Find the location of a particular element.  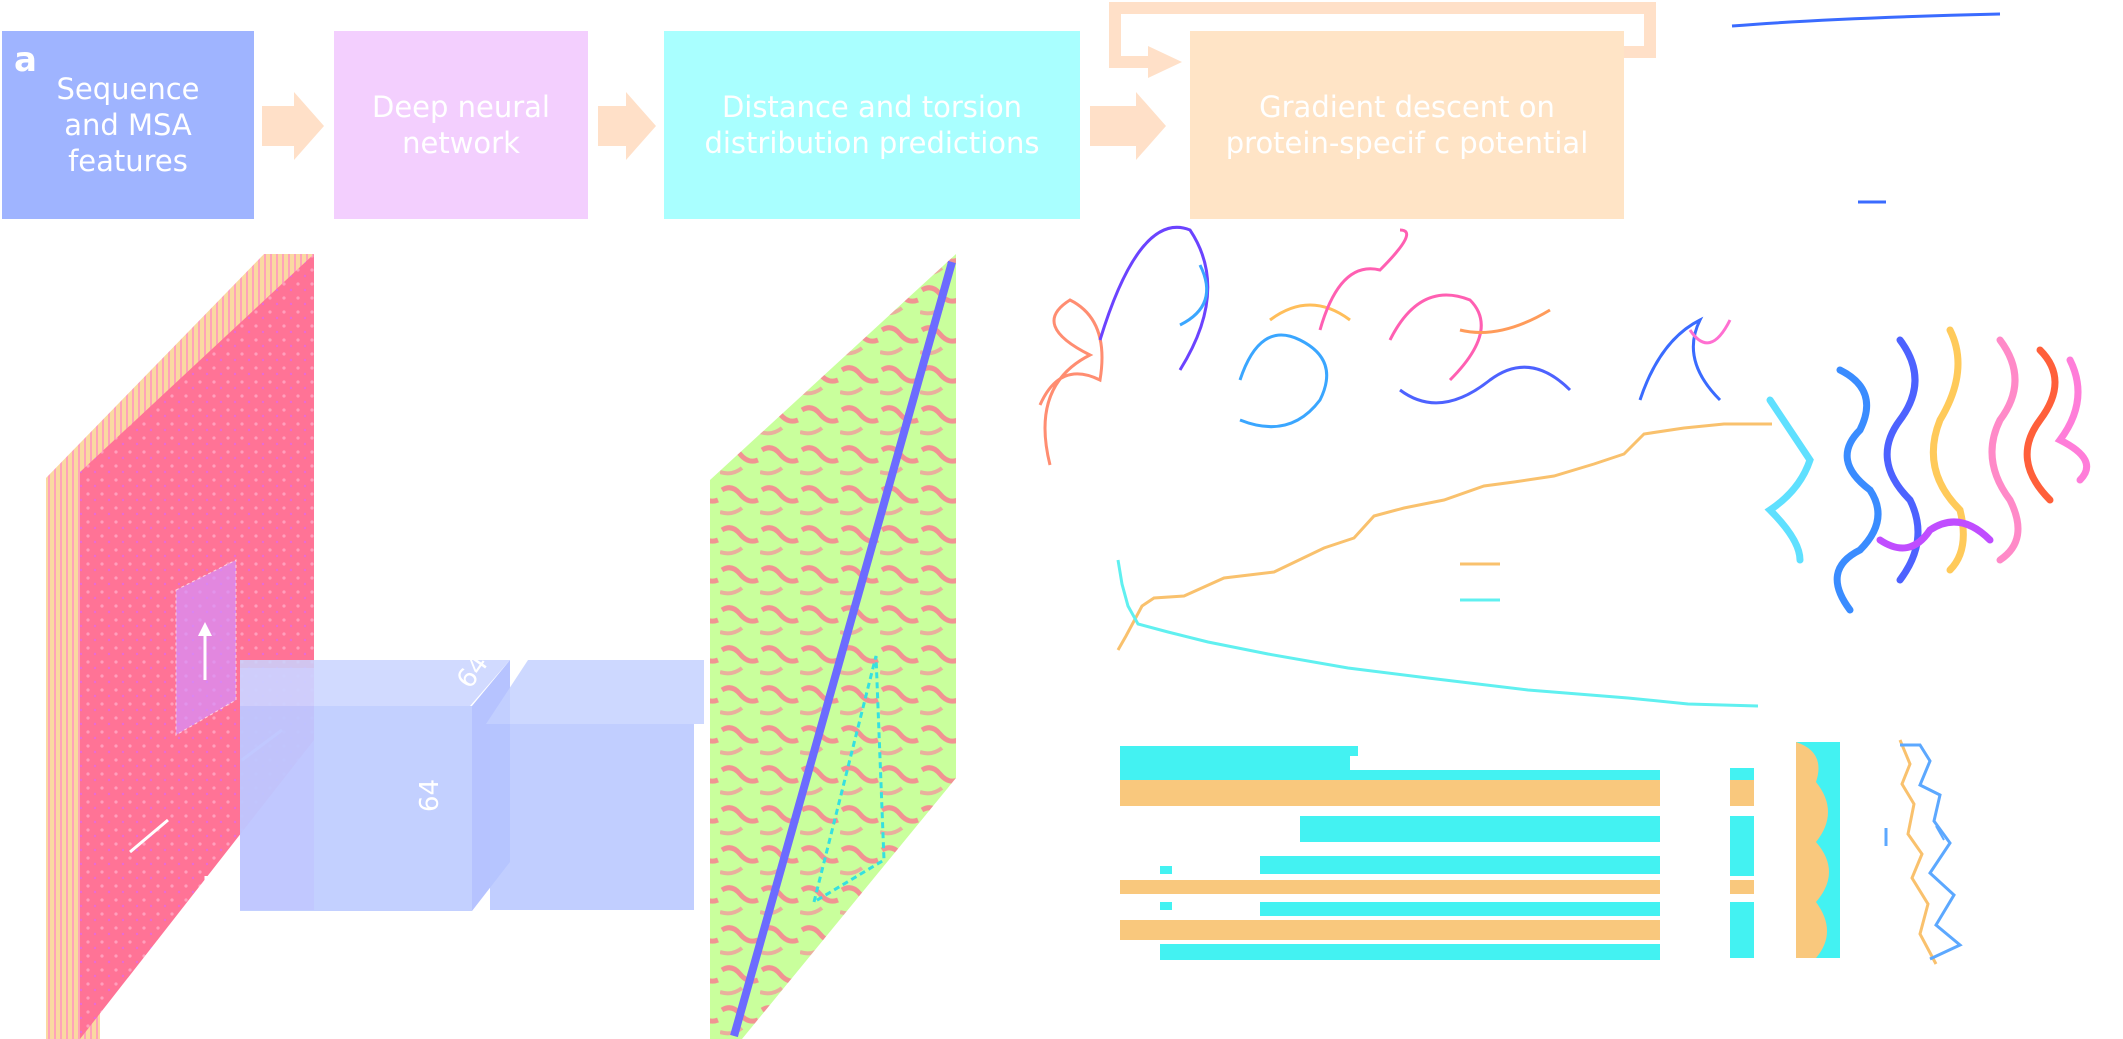

feedback-loop-arrow is located at coordinates (1382, 35).